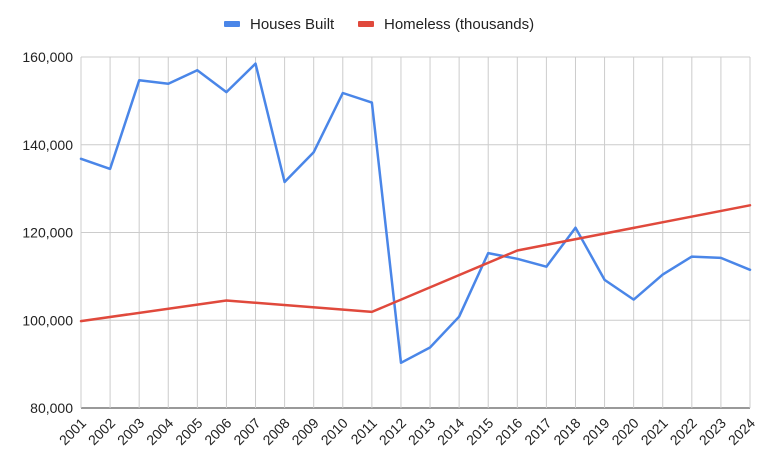  What do you see at coordinates (159, 431) in the screenshot?
I see `x-tick-label: 2004` at bounding box center [159, 431].